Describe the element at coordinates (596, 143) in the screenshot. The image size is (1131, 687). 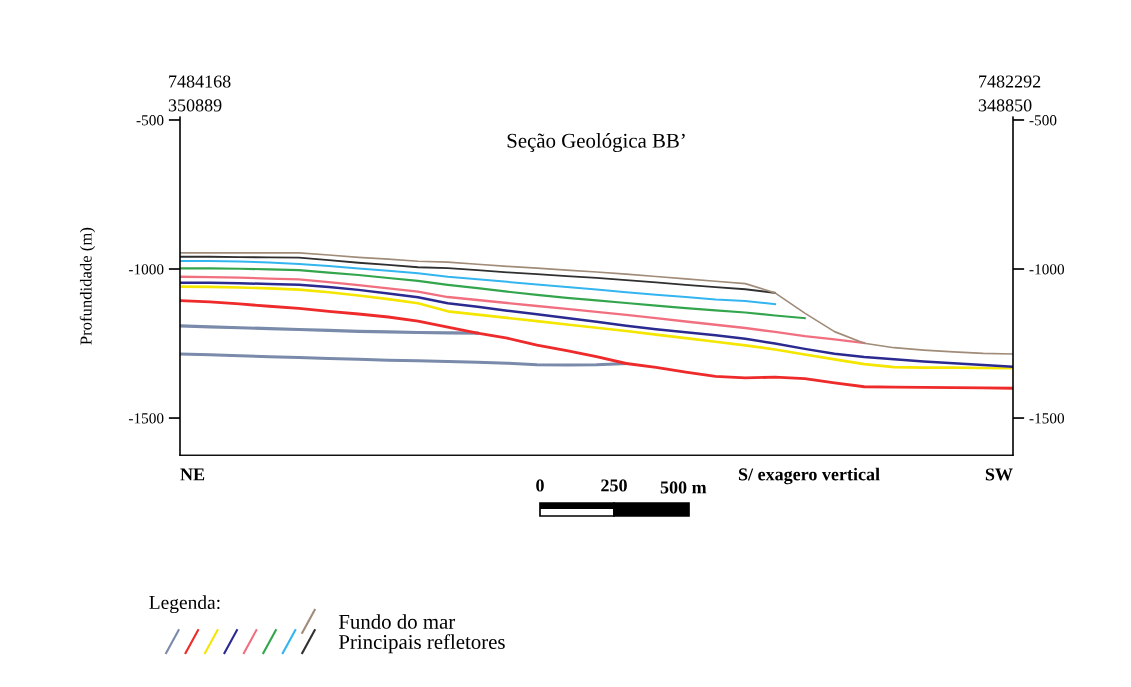
I see `text: Seção Geológica BB’` at that location.